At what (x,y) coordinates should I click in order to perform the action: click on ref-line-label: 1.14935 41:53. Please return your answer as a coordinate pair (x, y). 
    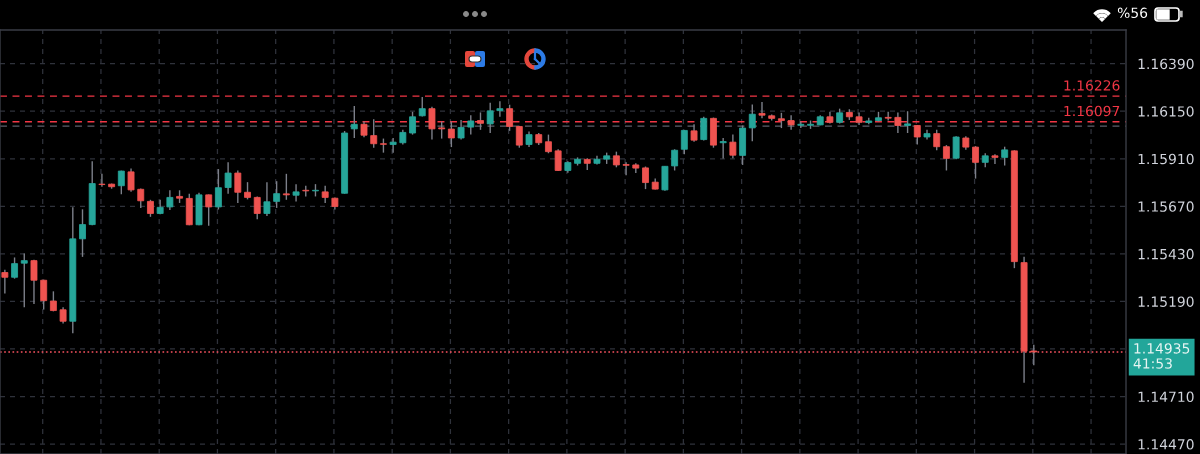
    Looking at the image, I should click on (1161, 356).